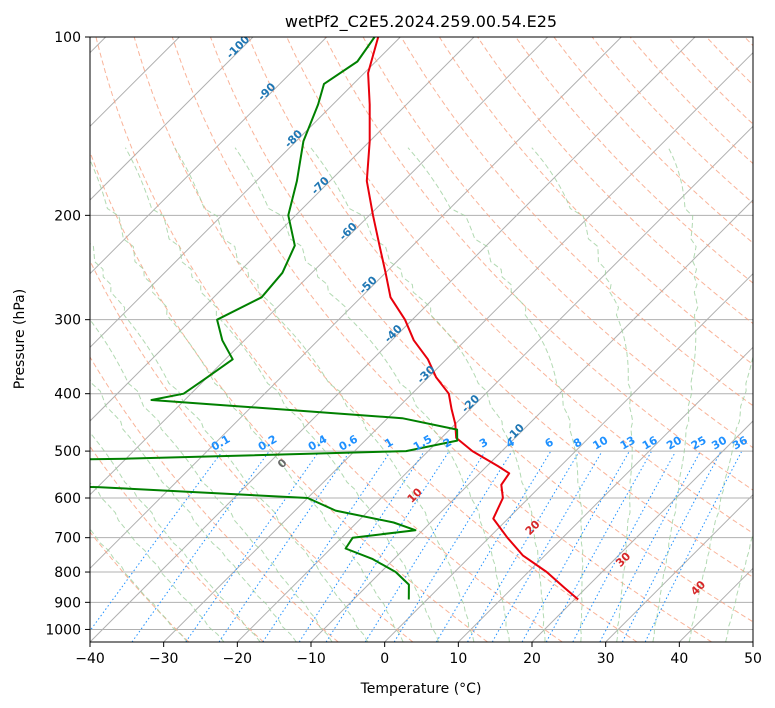 The image size is (775, 708). What do you see at coordinates (238, 659) in the screenshot?
I see `x-tick-label: −20` at bounding box center [238, 659].